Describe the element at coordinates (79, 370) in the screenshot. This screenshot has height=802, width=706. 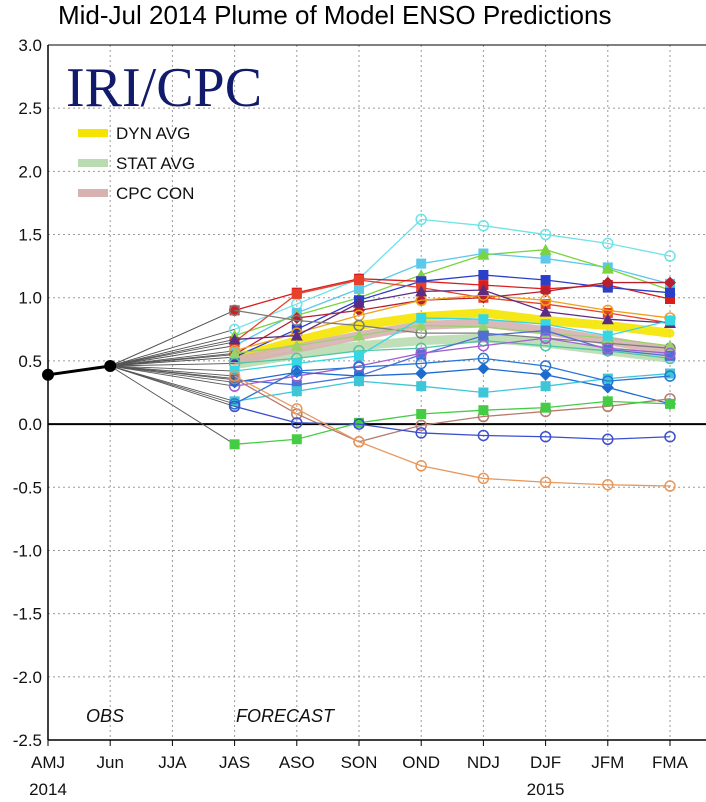
I see `observed-line` at that location.